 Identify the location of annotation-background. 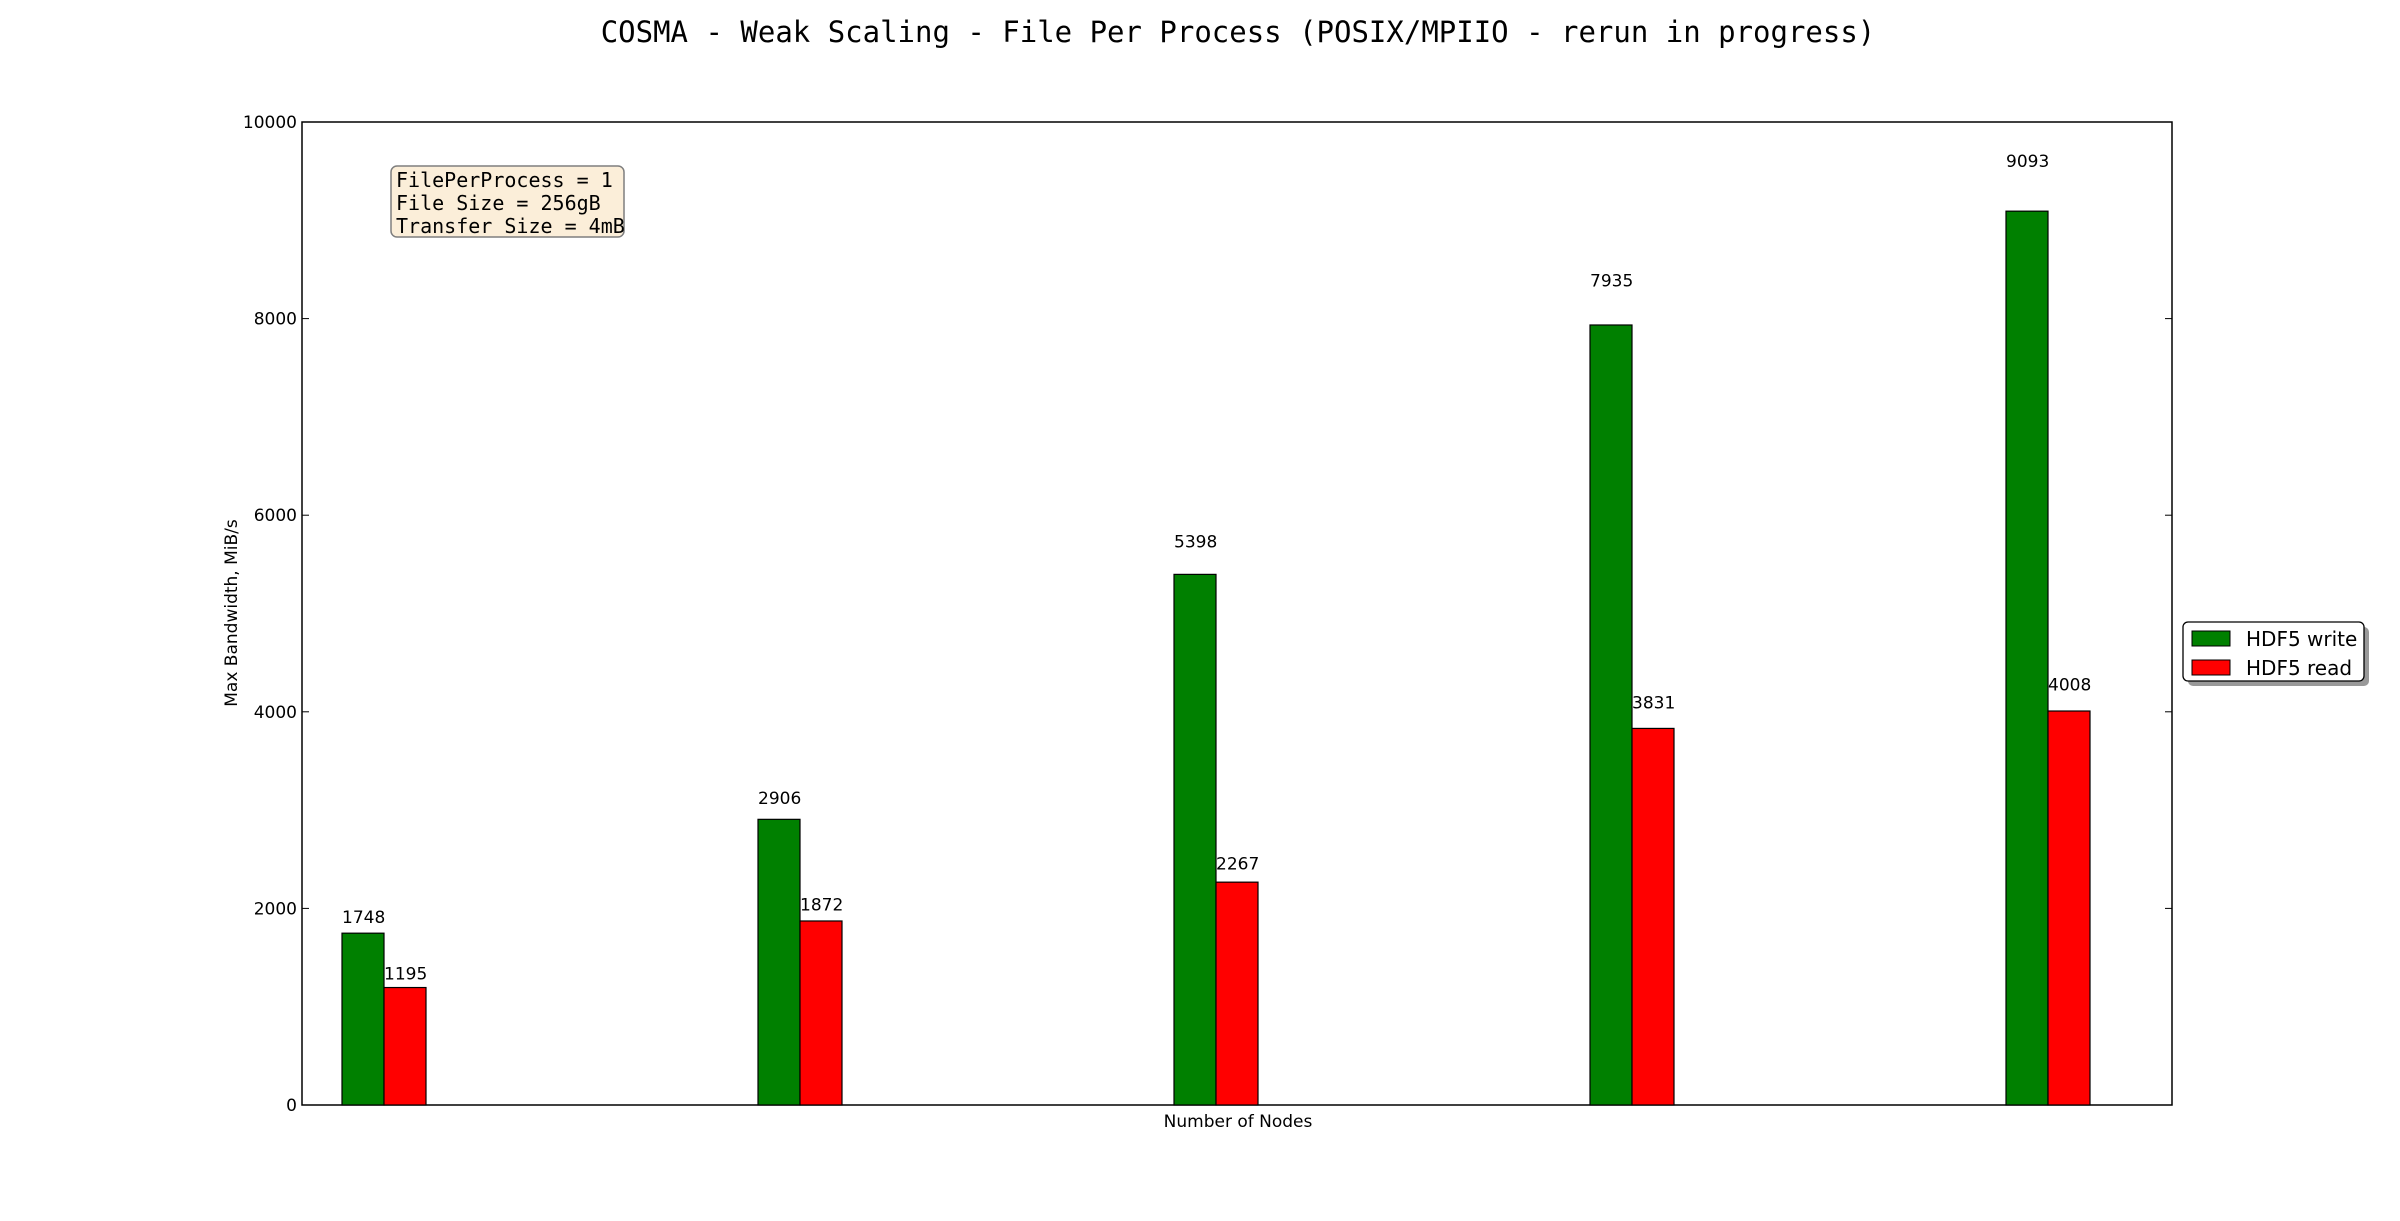
(507, 201).